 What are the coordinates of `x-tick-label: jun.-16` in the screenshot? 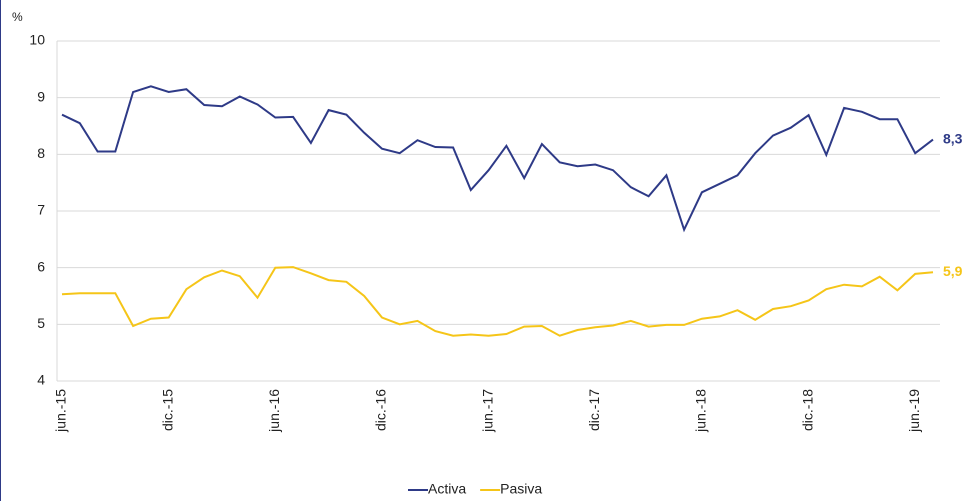 It's located at (274, 411).